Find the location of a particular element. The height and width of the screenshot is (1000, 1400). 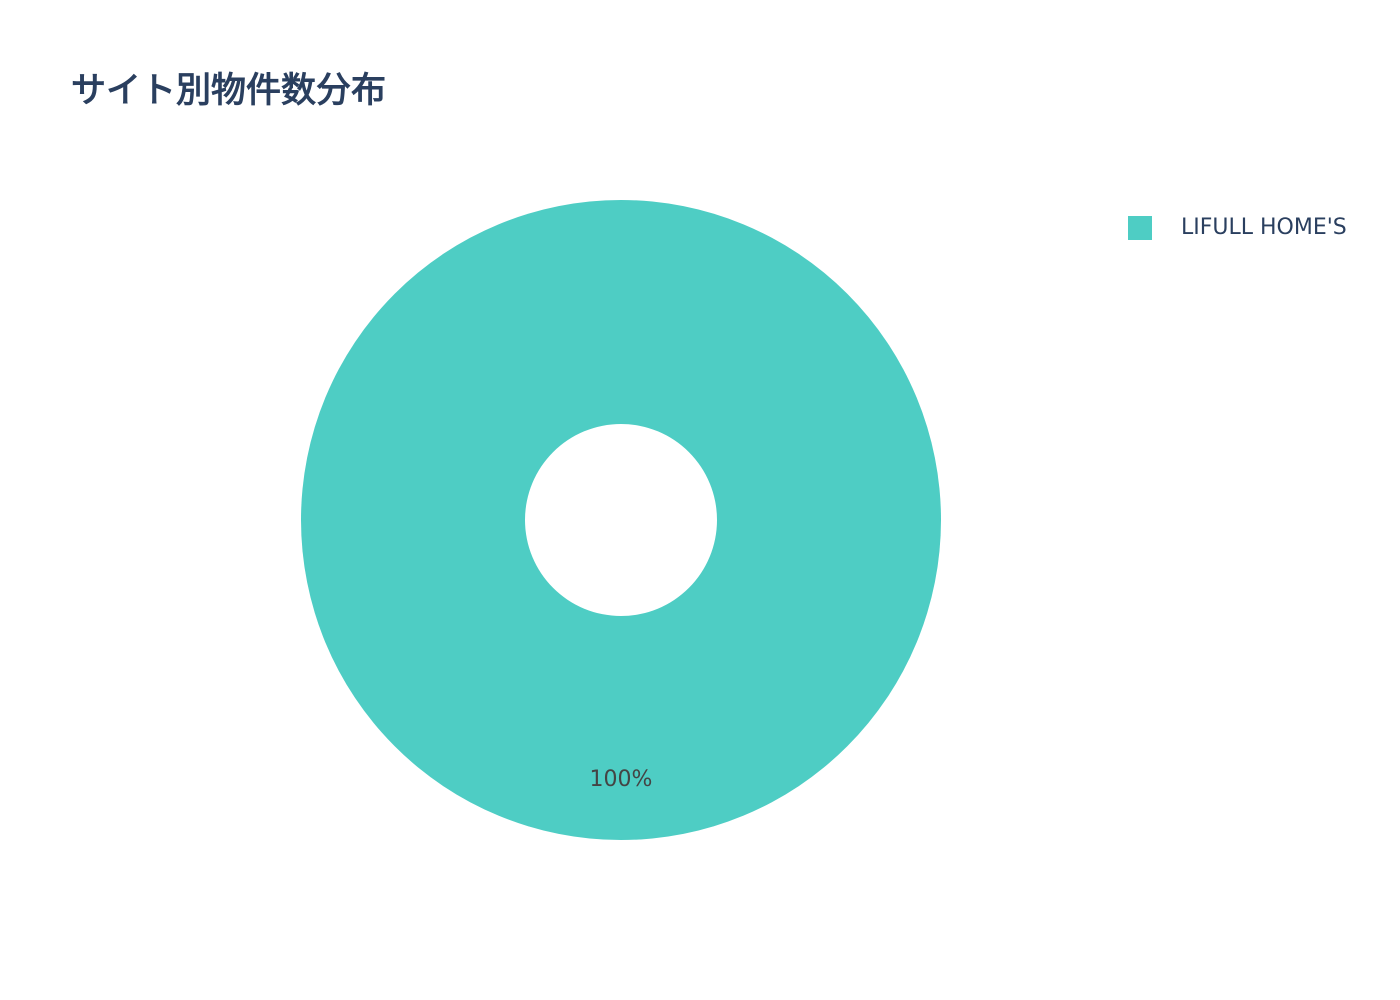

legend-item: LIFULL HOME'S is located at coordinates (1237, 227).